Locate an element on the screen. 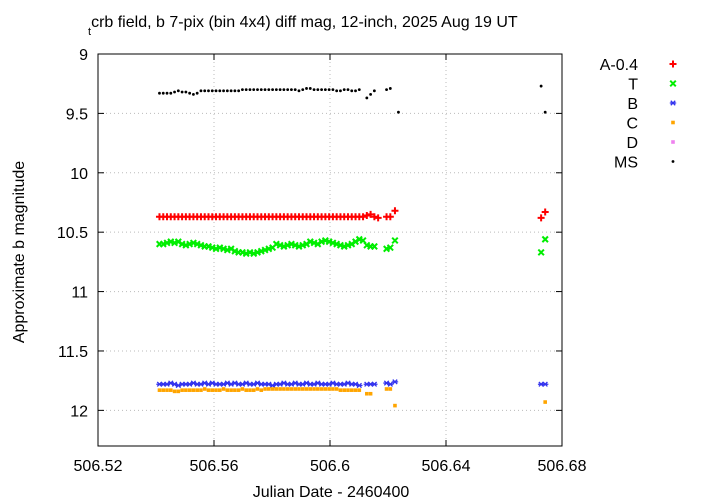  legend-marker-d is located at coordinates (673, 142).